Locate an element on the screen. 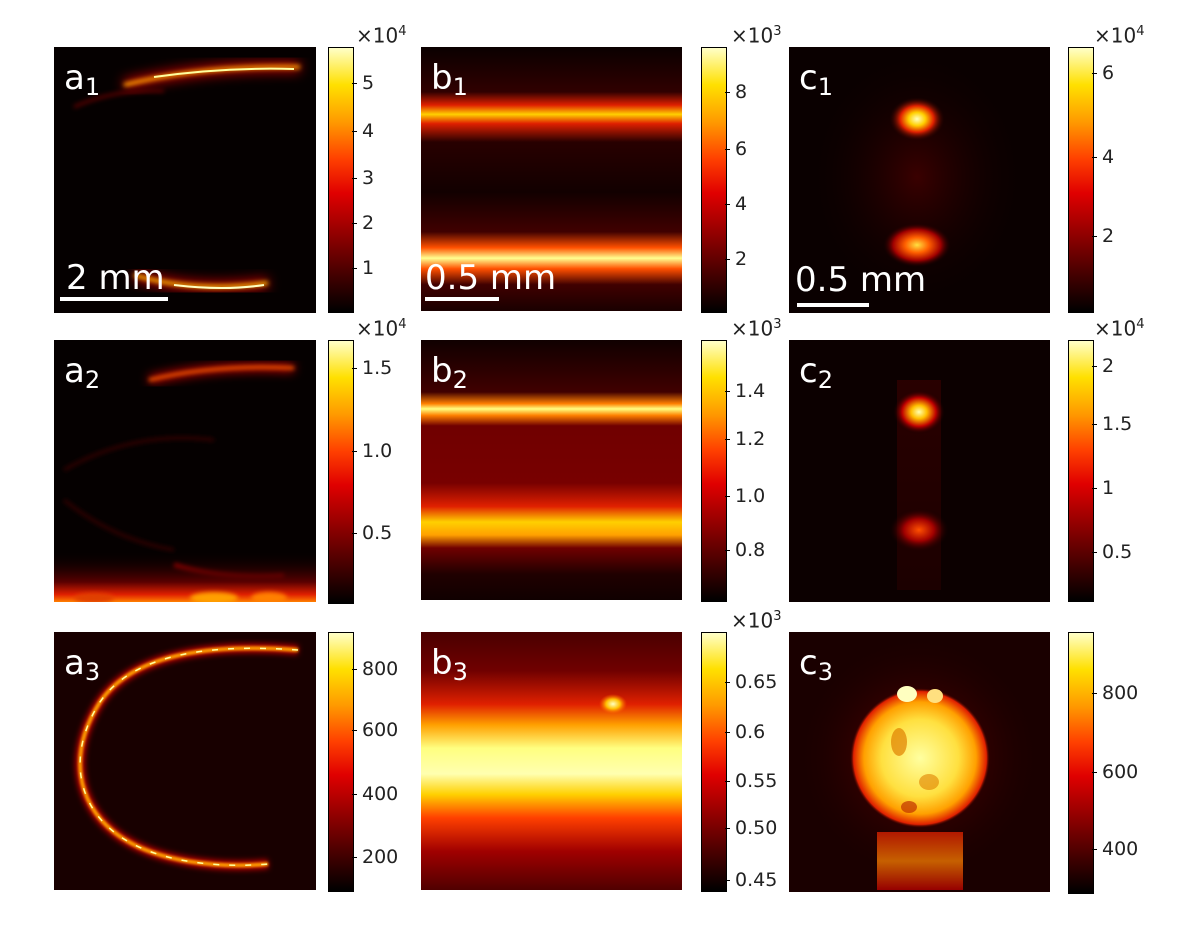  colorbar-tick: 0.50 is located at coordinates (756, 828).